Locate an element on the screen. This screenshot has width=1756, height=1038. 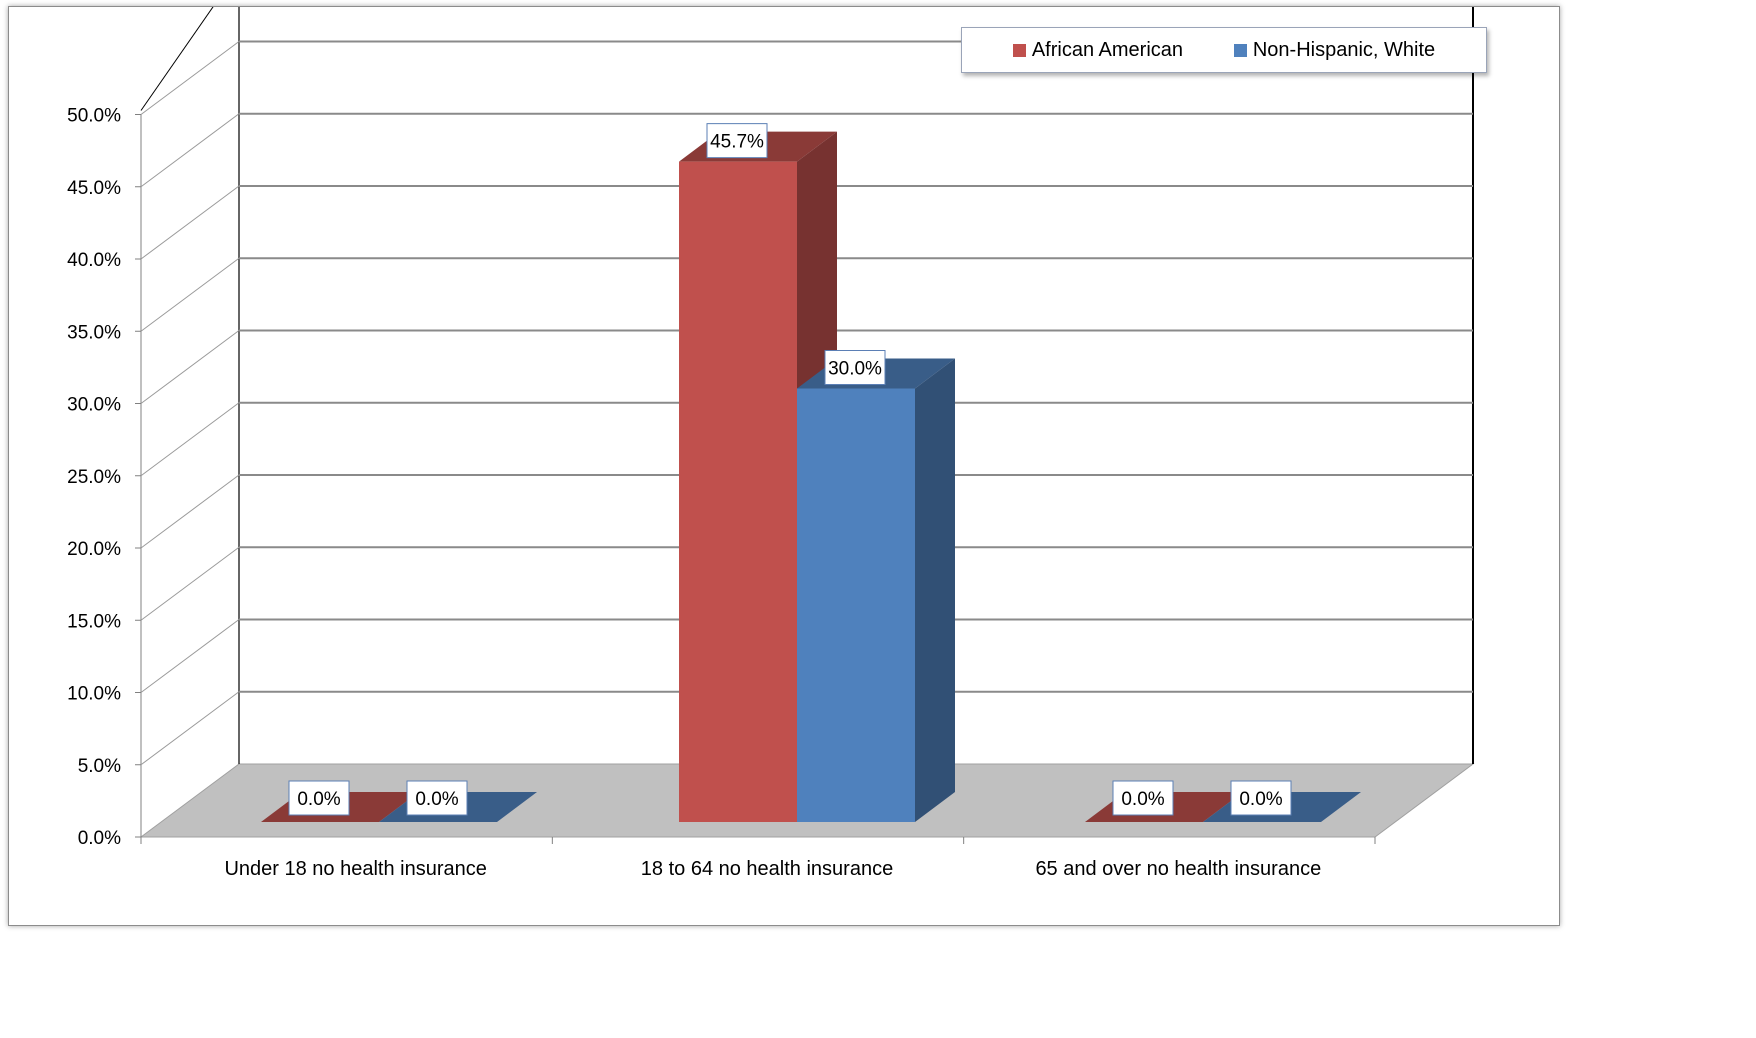
y-tick-label: 25.0% is located at coordinates (94, 477).